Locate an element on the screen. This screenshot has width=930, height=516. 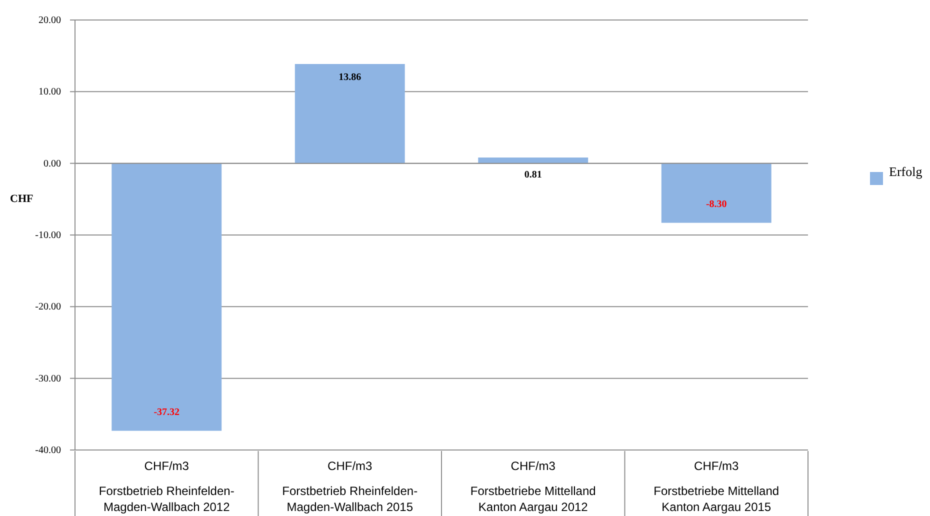
y-axis-title: CHF is located at coordinates (22, 199).